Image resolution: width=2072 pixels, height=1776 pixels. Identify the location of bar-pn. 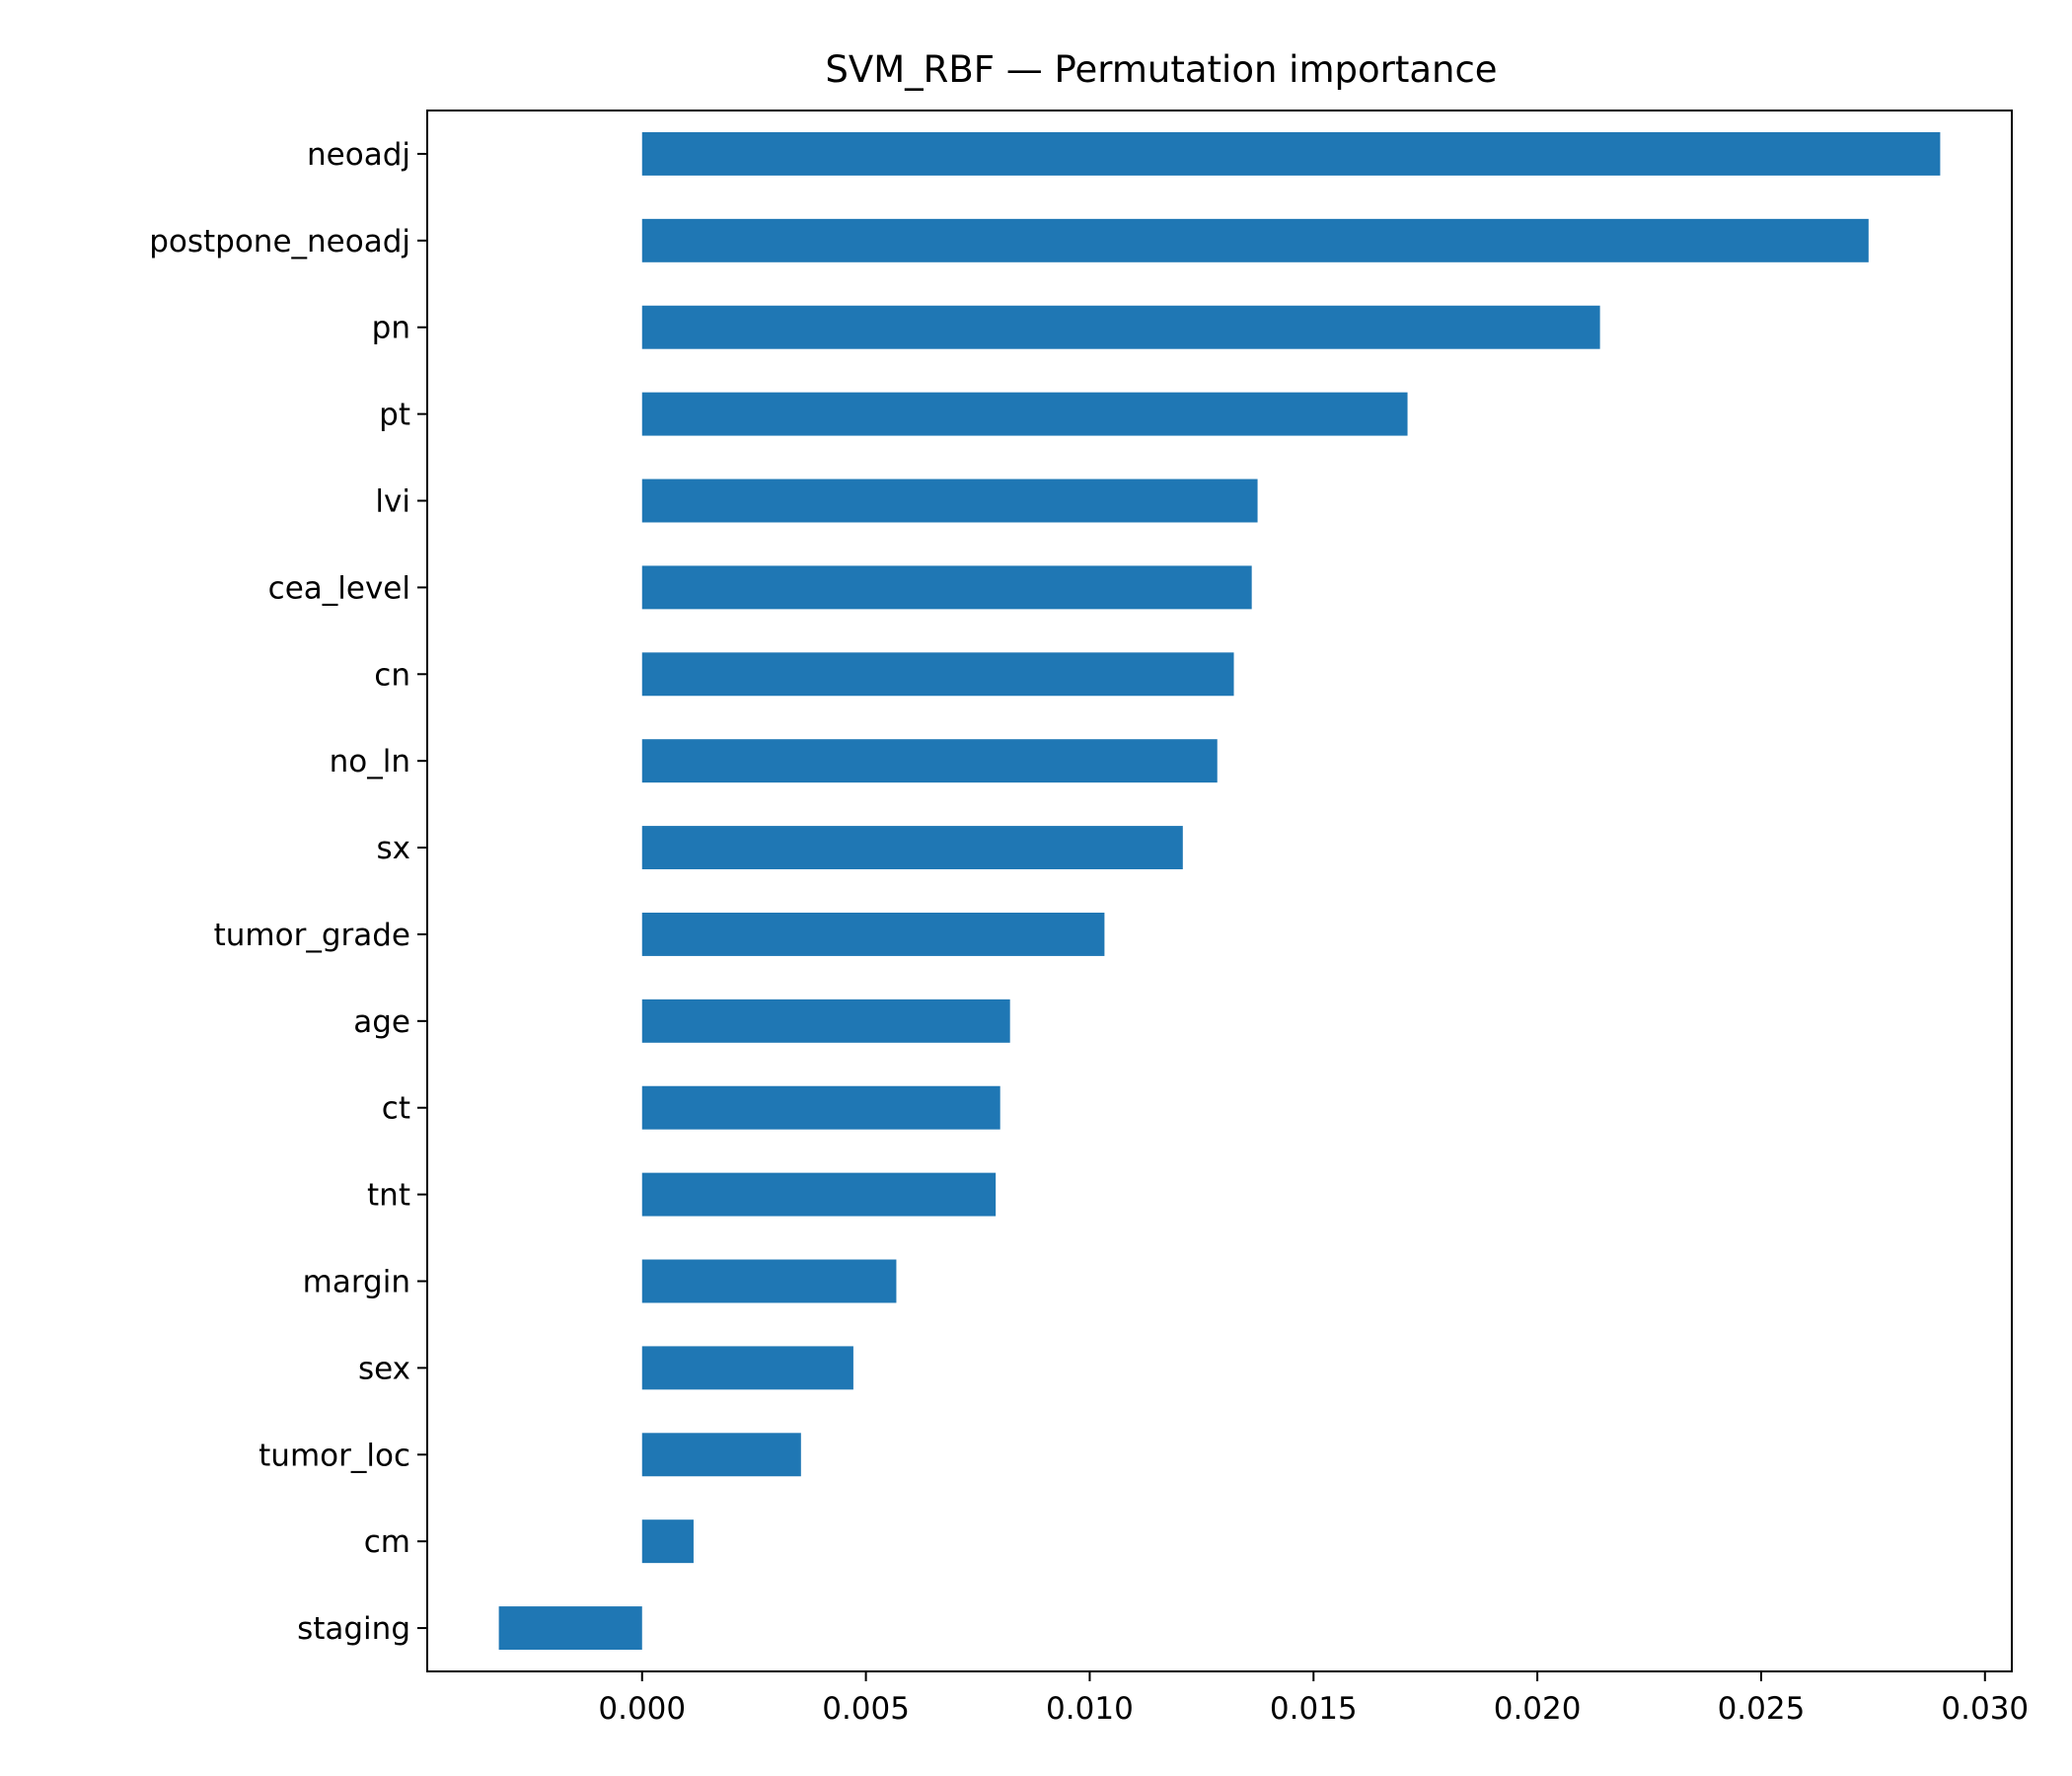
(1120, 327).